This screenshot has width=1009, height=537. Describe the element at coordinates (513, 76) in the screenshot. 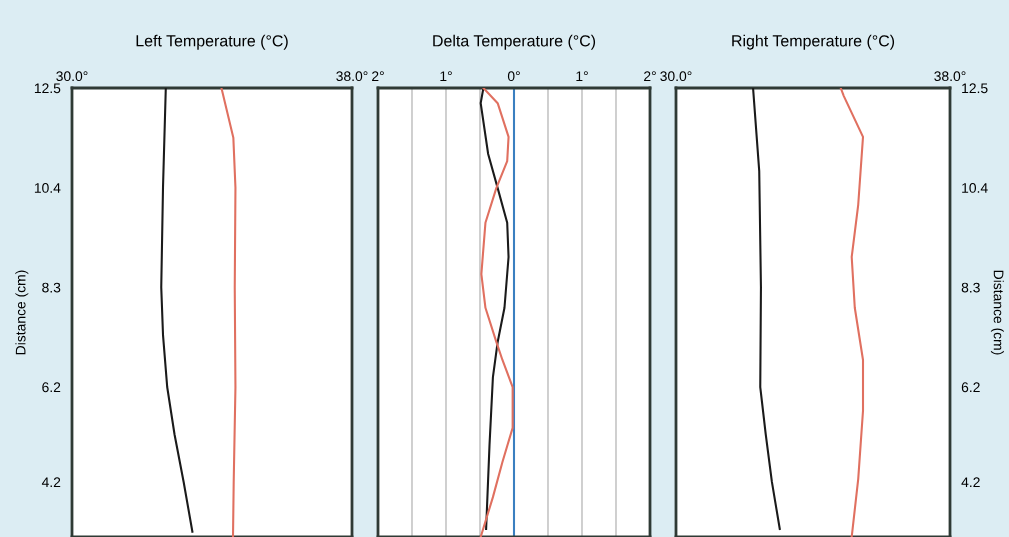

I see `x-tick-label: 0°` at that location.